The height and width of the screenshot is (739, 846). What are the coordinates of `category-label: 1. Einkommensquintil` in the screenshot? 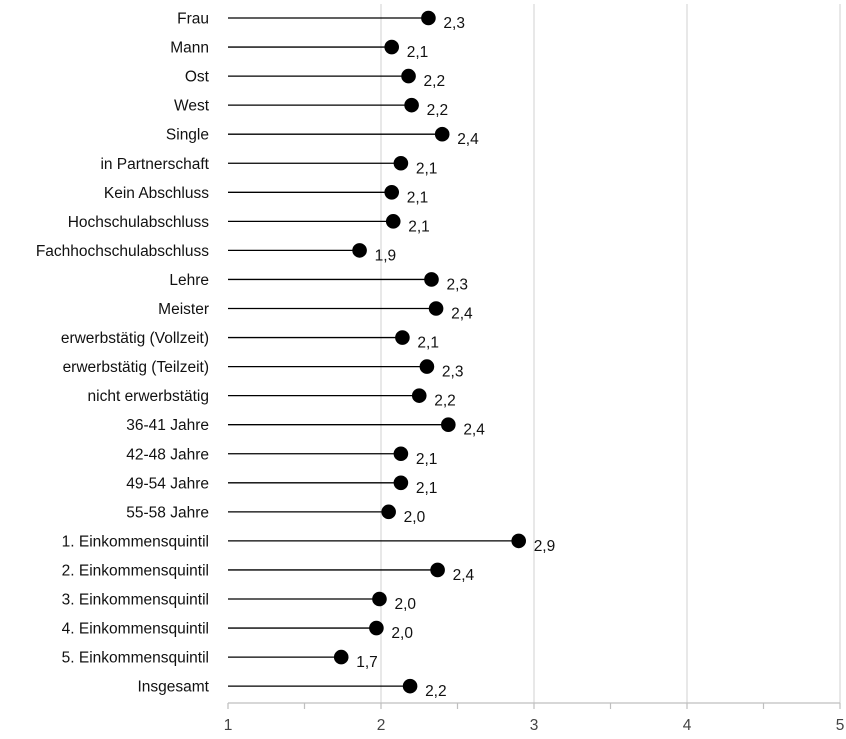 It's located at (135, 541).